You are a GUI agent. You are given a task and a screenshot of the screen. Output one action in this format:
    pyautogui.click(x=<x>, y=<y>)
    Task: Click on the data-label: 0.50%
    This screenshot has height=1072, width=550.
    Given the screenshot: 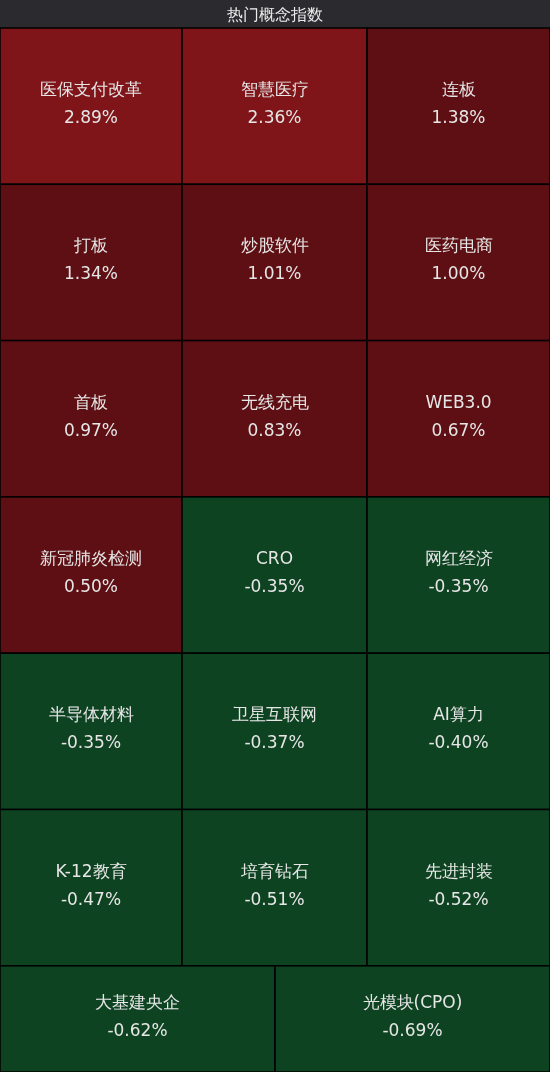 What is the action you would take?
    pyautogui.click(x=91, y=586)
    